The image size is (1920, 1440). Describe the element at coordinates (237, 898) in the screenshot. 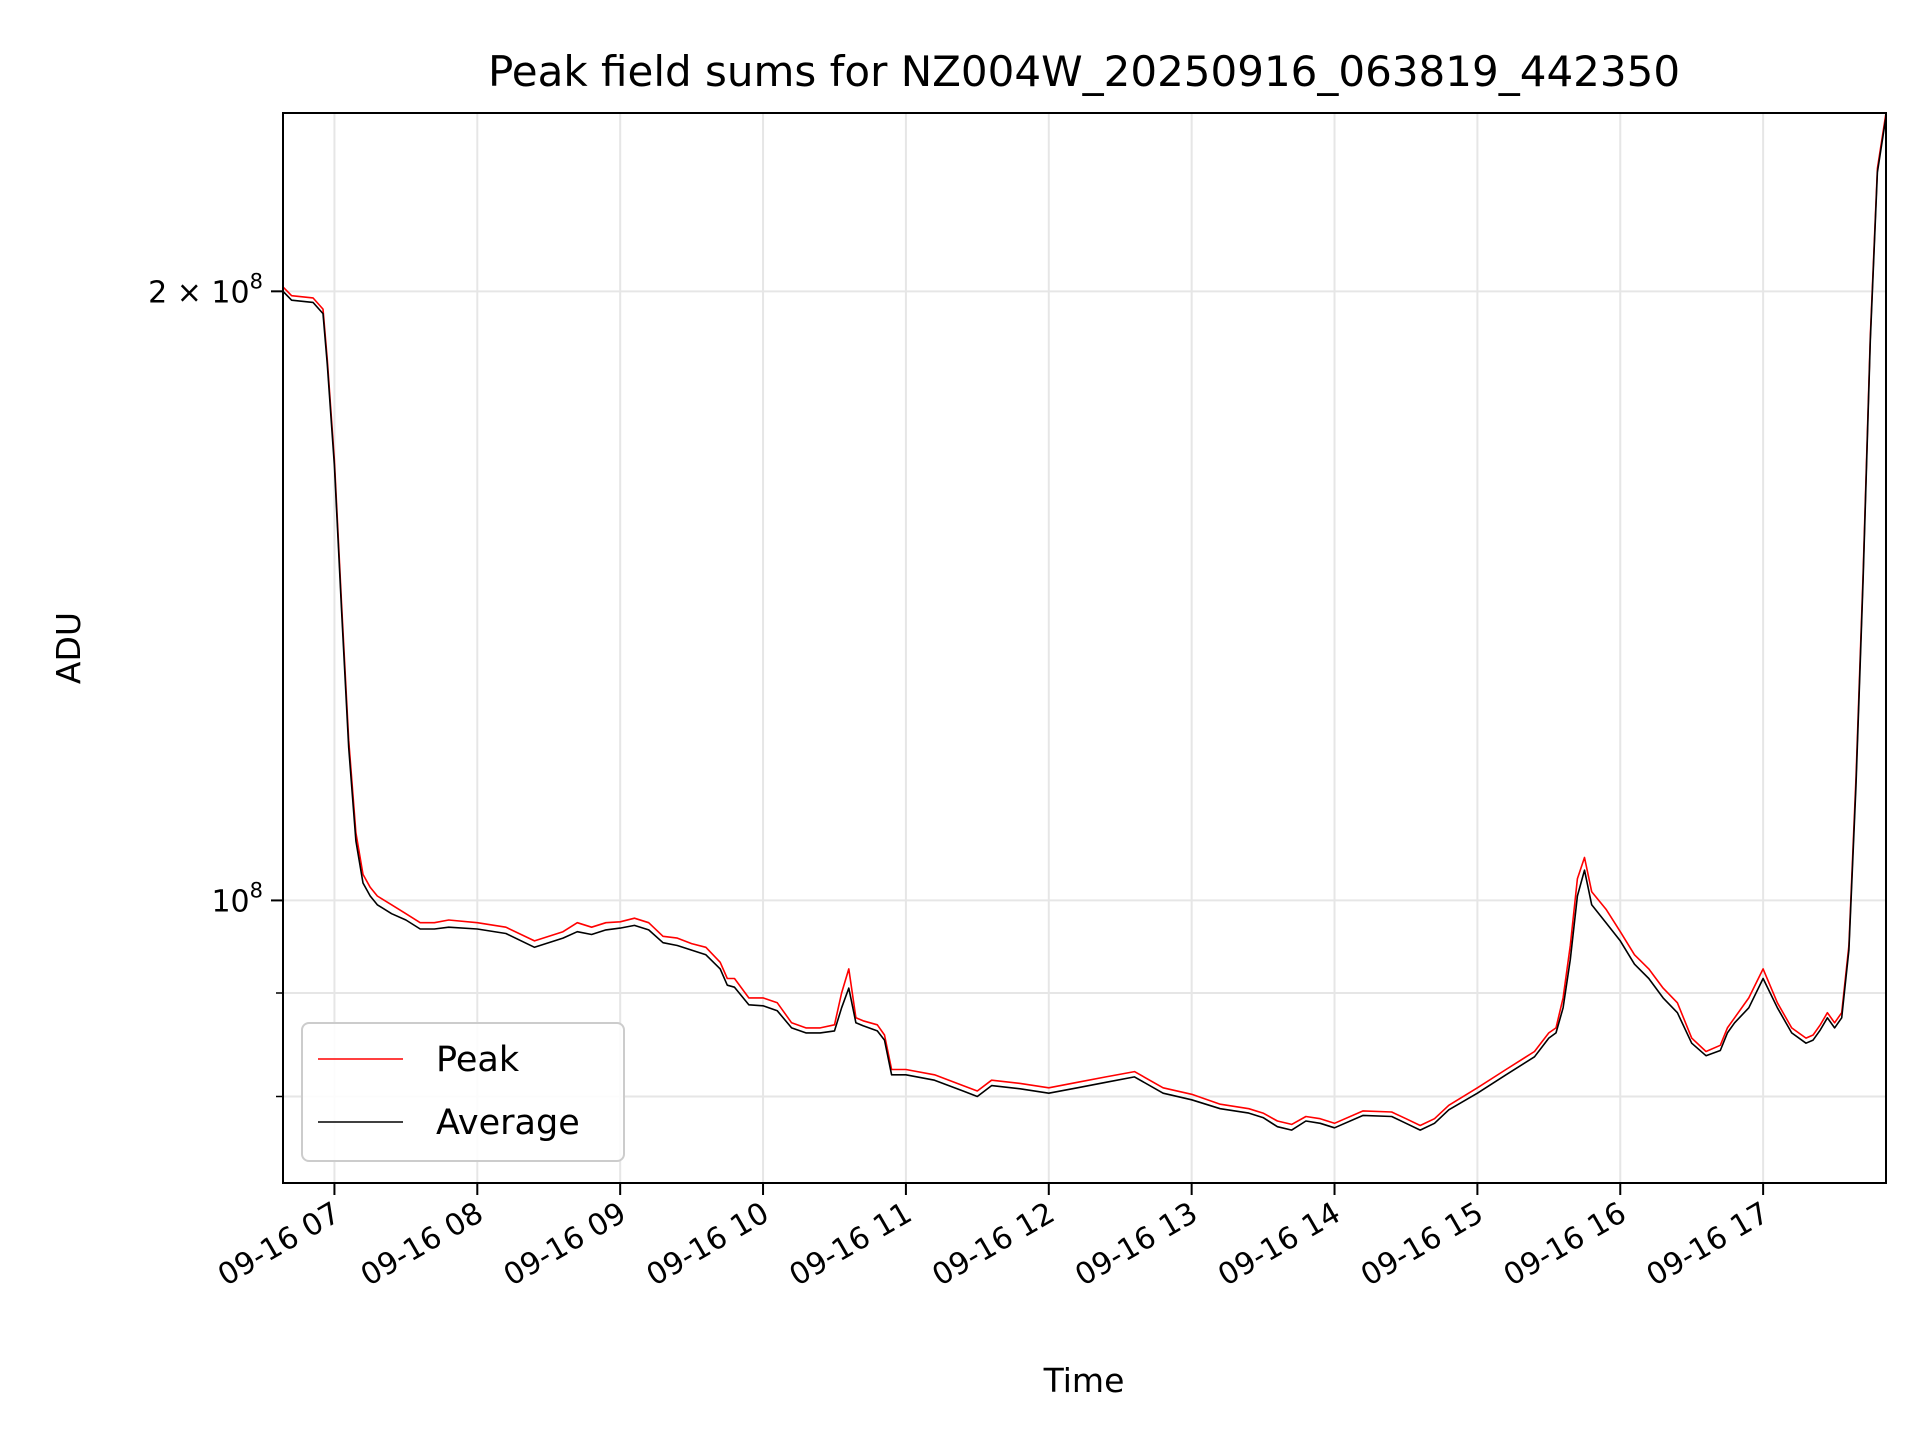

I see `y-tick-label-1: 108` at that location.